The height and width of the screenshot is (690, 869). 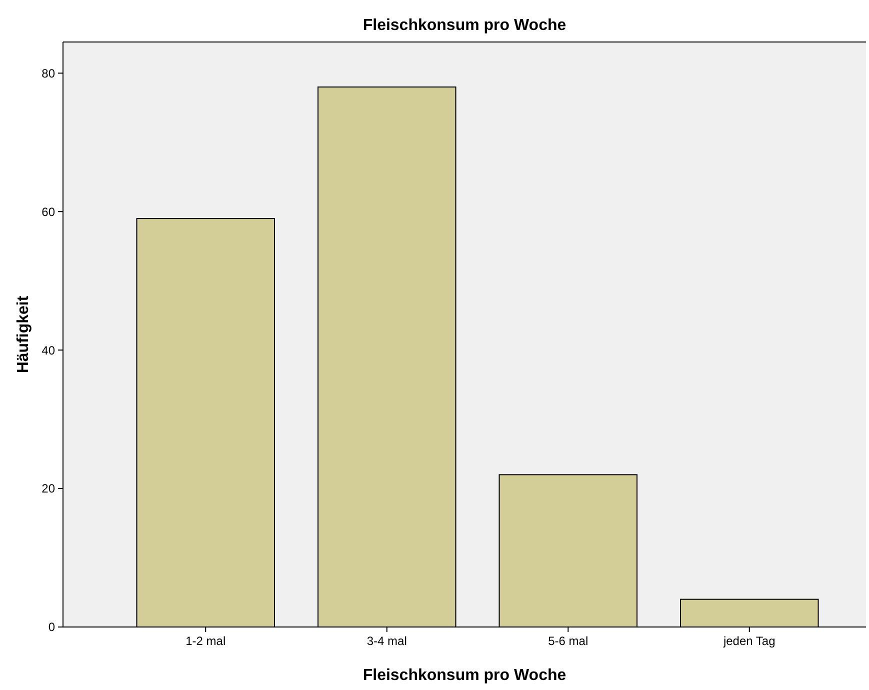 What do you see at coordinates (386, 641) in the screenshot?
I see `x-tick-label: 3-4 mal` at bounding box center [386, 641].